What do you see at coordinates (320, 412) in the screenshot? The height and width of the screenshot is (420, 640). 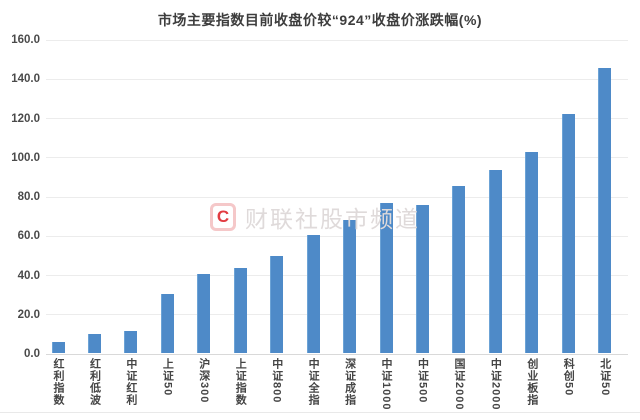 I see `bottom-divider` at bounding box center [320, 412].